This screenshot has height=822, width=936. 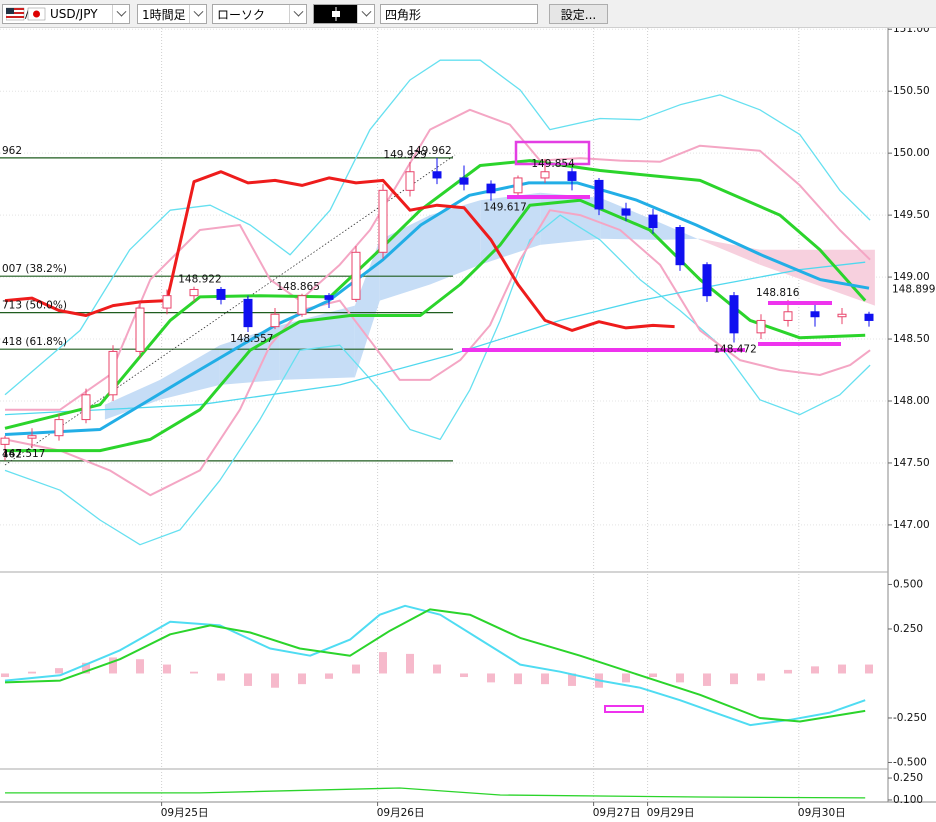 What do you see at coordinates (34, 342) in the screenshot?
I see `fib-level-label: 418 (61.8%)` at bounding box center [34, 342].